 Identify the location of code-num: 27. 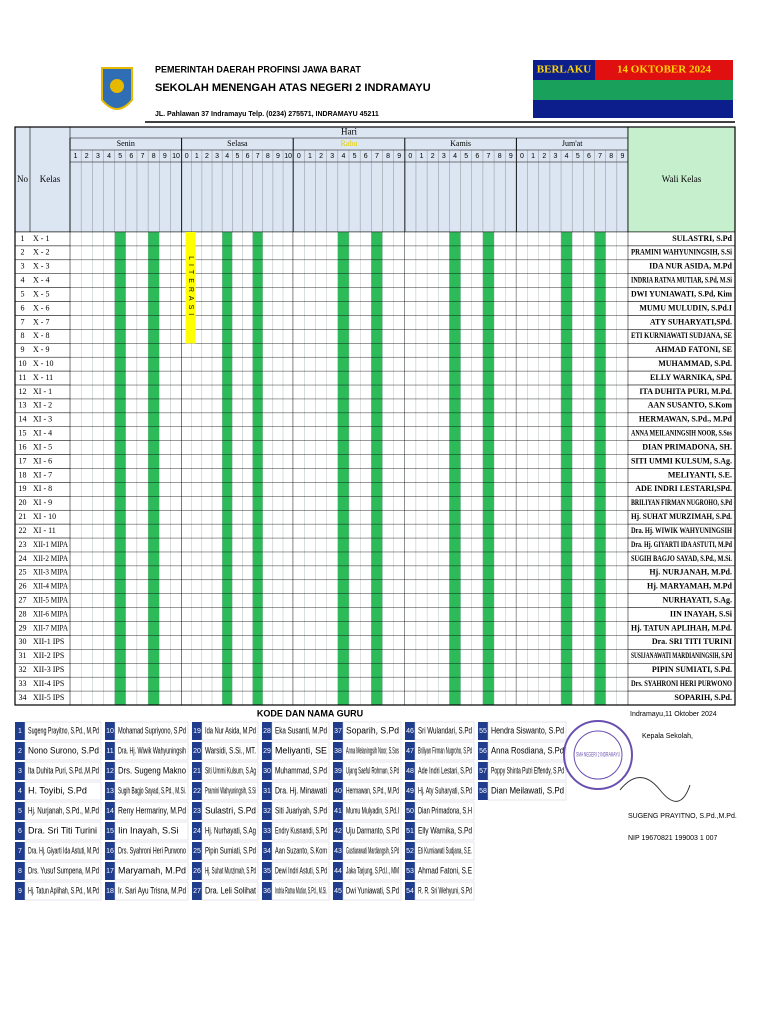
(197, 891).